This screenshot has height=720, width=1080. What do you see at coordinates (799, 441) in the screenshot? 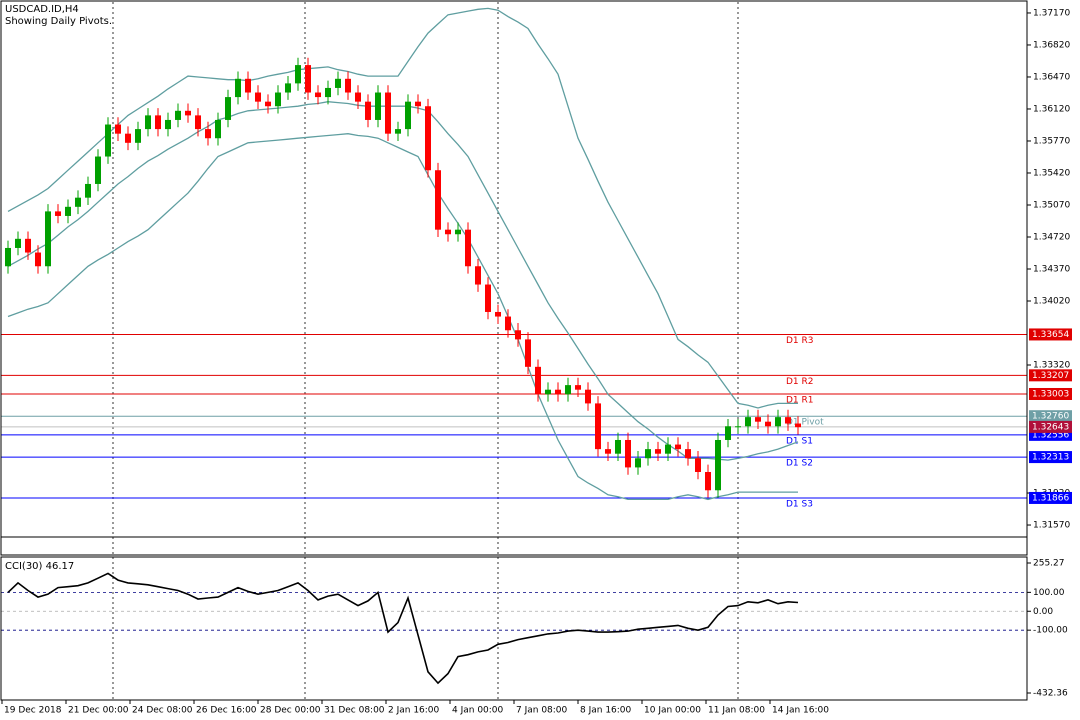
I see `pivot-name: D1 S1` at bounding box center [799, 441].